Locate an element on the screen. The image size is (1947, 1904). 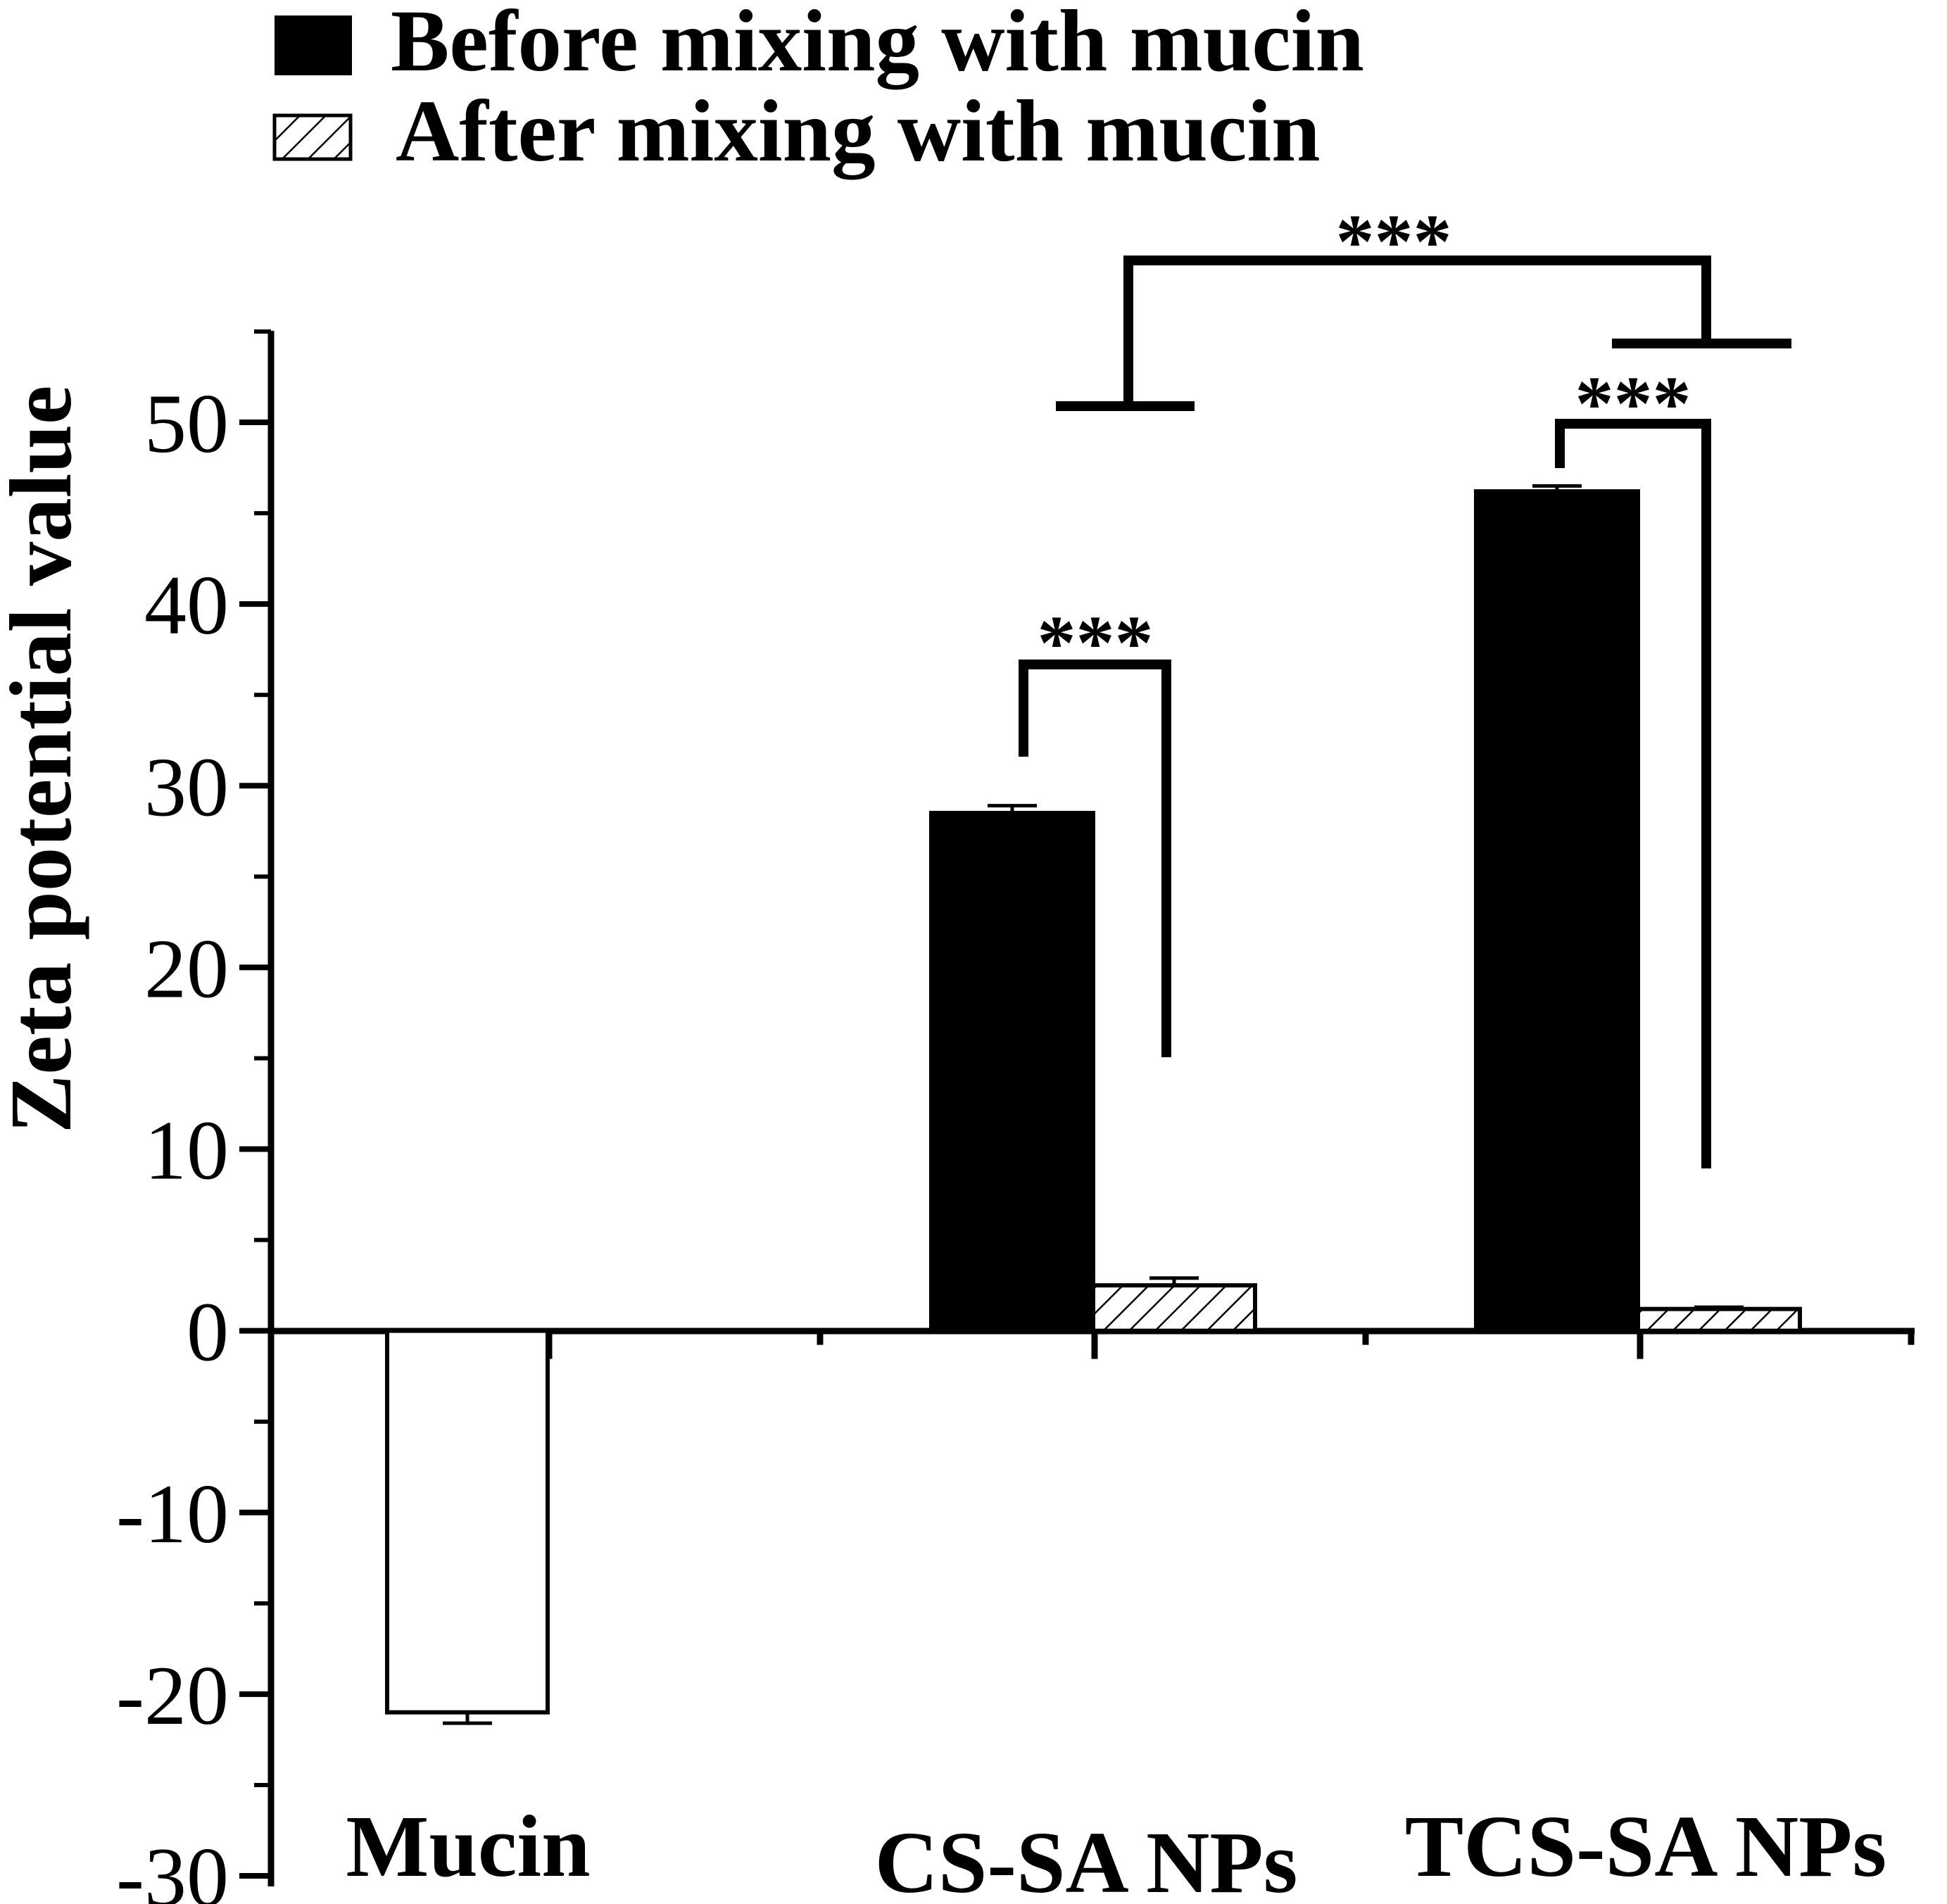
legend-label-before: Before mixing with mucin is located at coordinates (877, 45).